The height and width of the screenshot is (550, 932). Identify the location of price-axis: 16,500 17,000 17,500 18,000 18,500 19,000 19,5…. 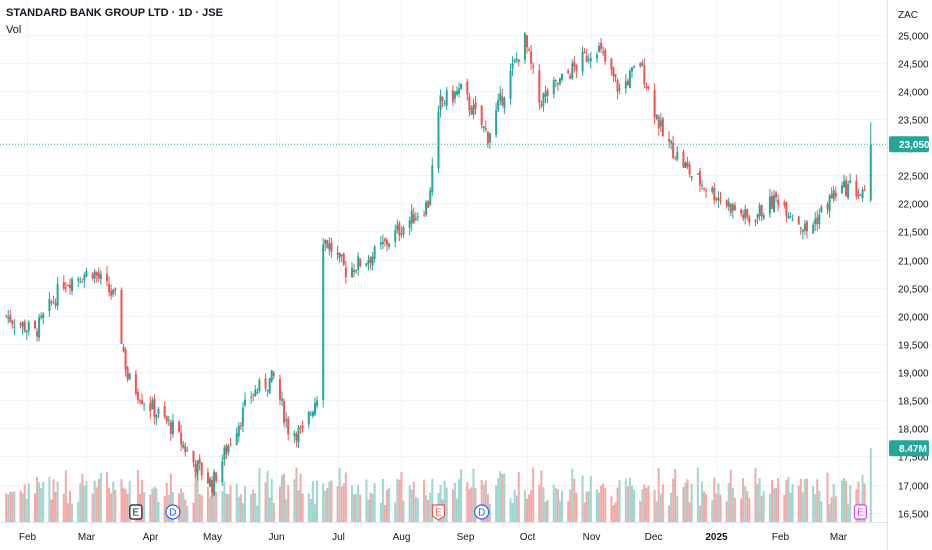
(913, 276).